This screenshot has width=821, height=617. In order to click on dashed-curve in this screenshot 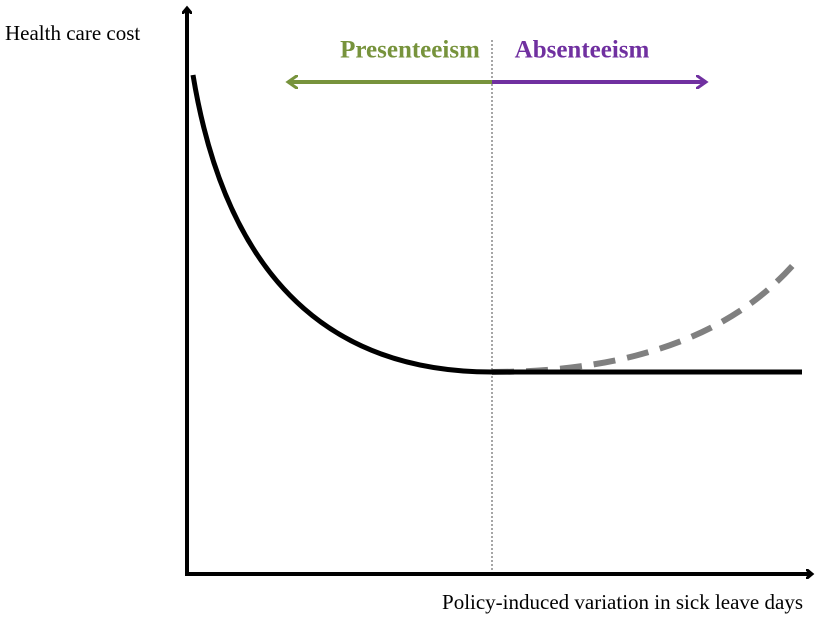, I will do `click(647, 315)`.